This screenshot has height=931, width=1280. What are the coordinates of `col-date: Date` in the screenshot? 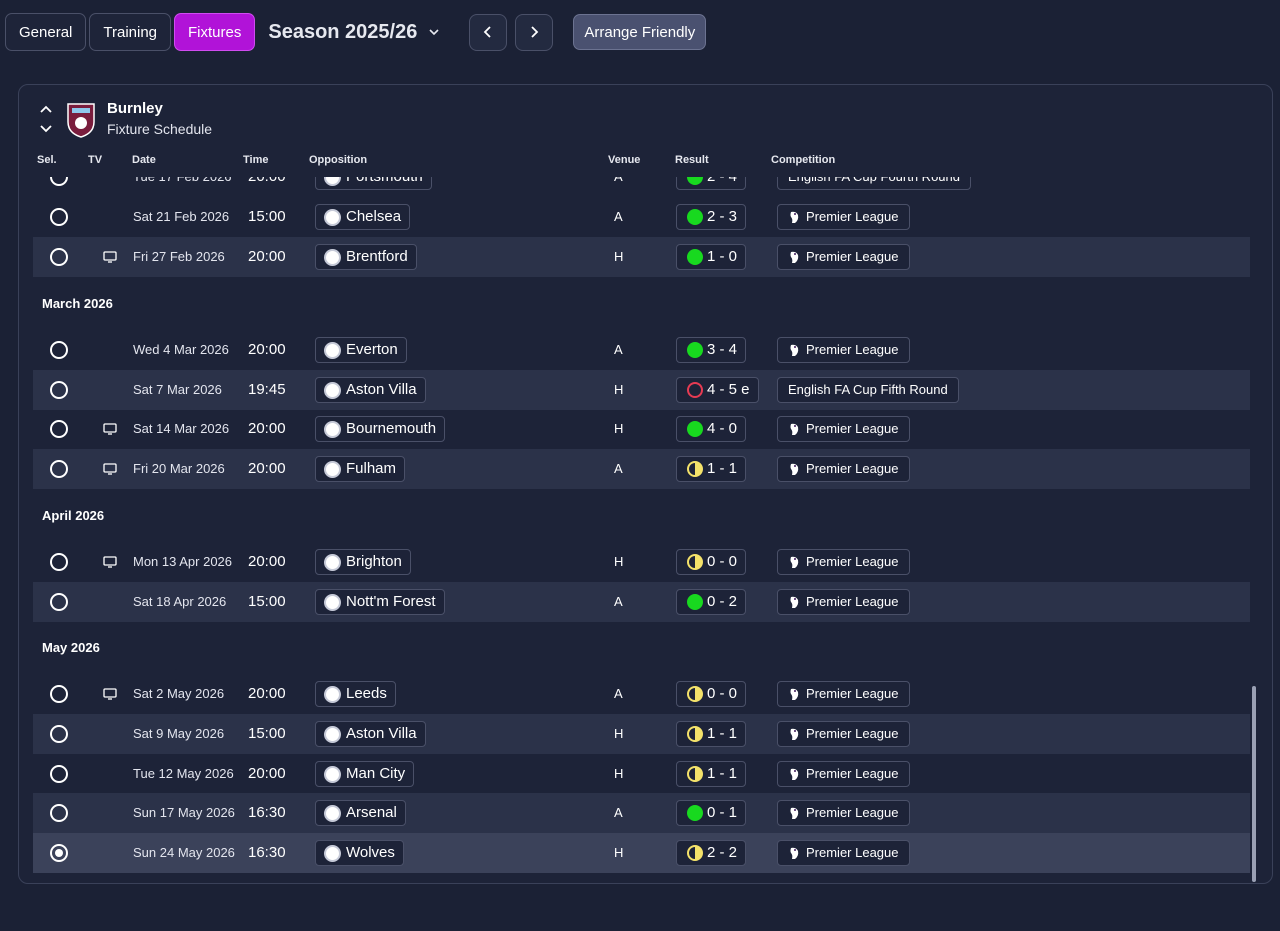 It's located at (144, 160).